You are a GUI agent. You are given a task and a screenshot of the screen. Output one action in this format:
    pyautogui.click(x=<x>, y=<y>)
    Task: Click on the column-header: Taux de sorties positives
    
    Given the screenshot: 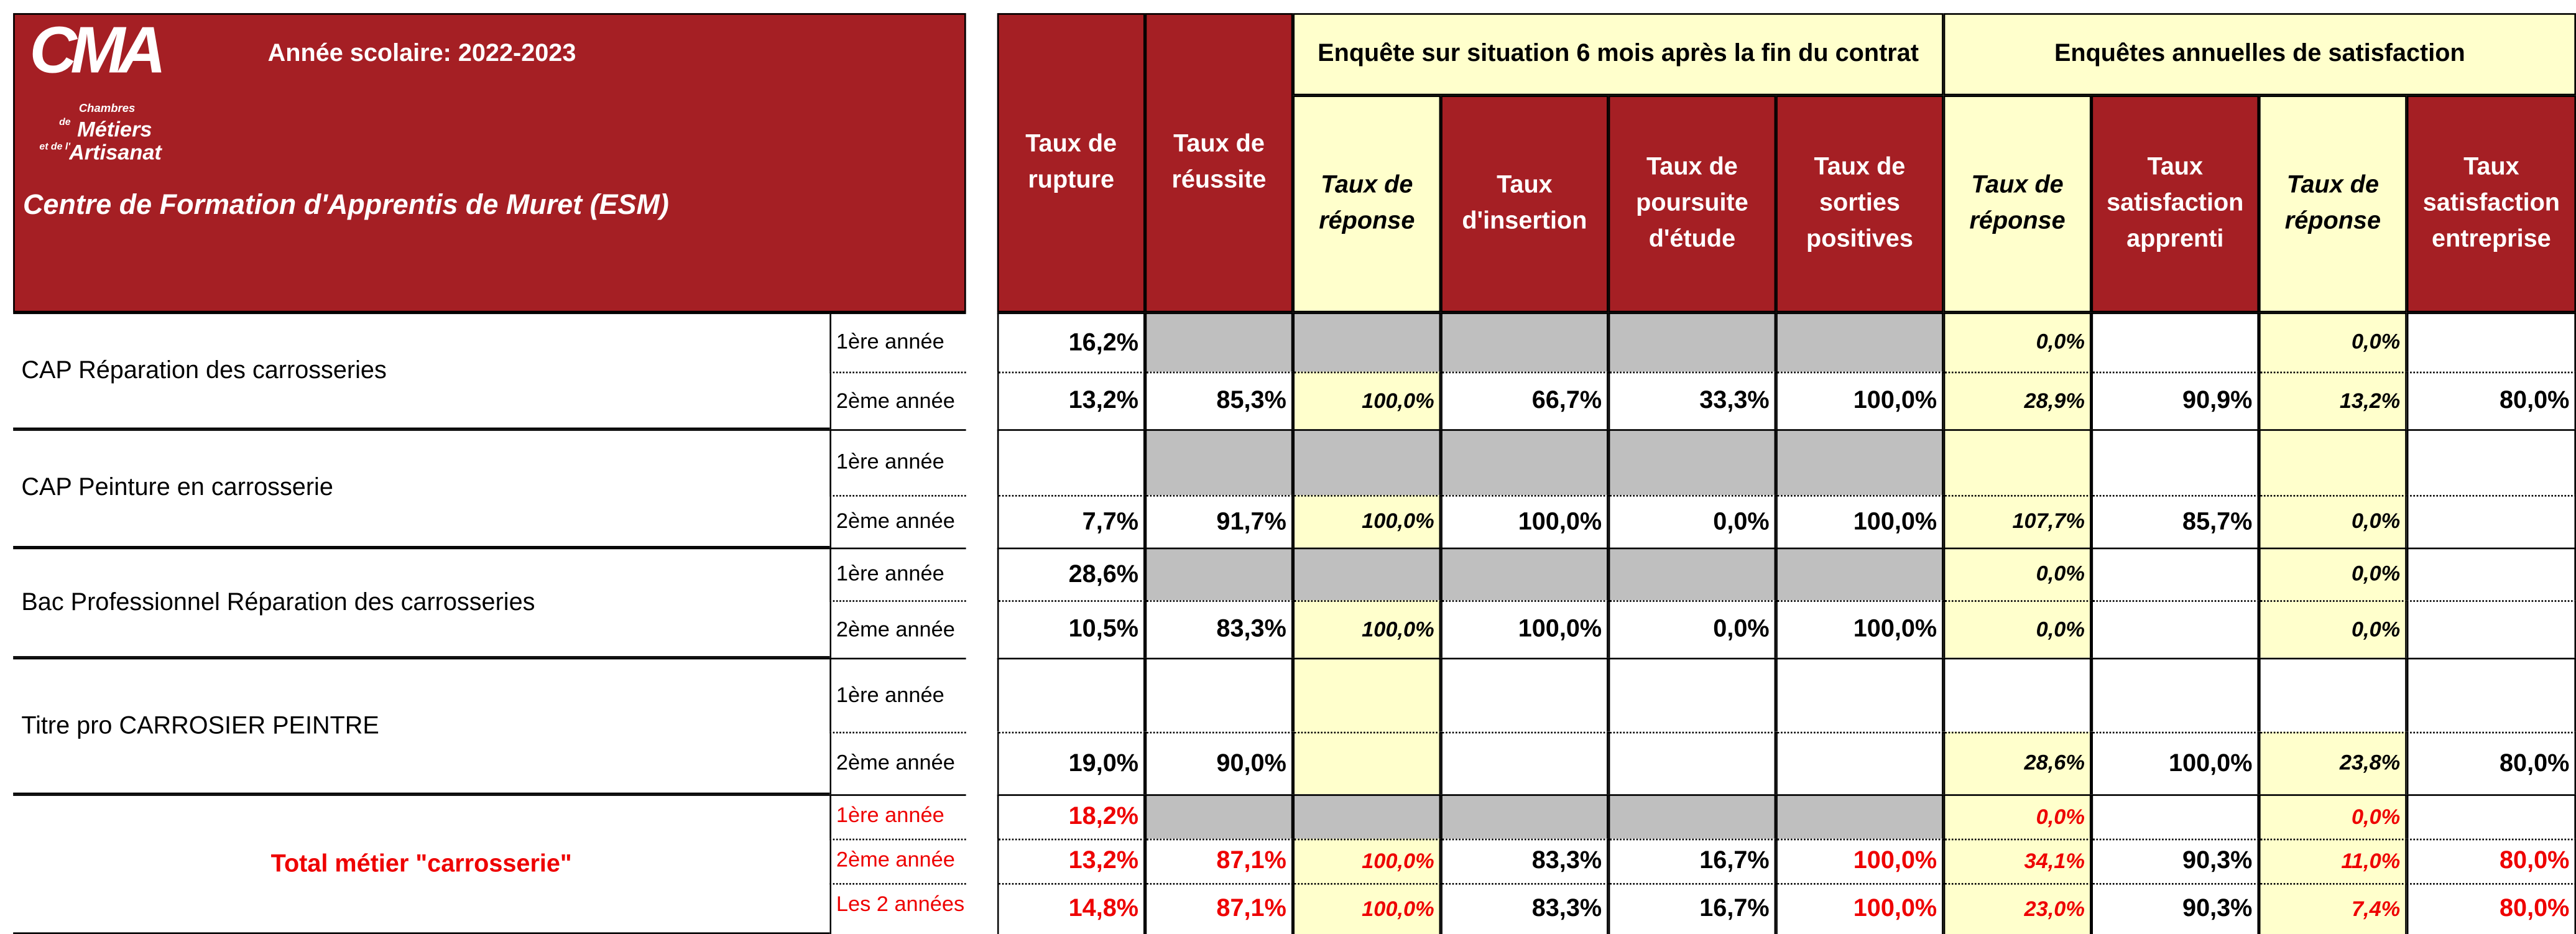 What is the action you would take?
    pyautogui.click(x=1860, y=204)
    